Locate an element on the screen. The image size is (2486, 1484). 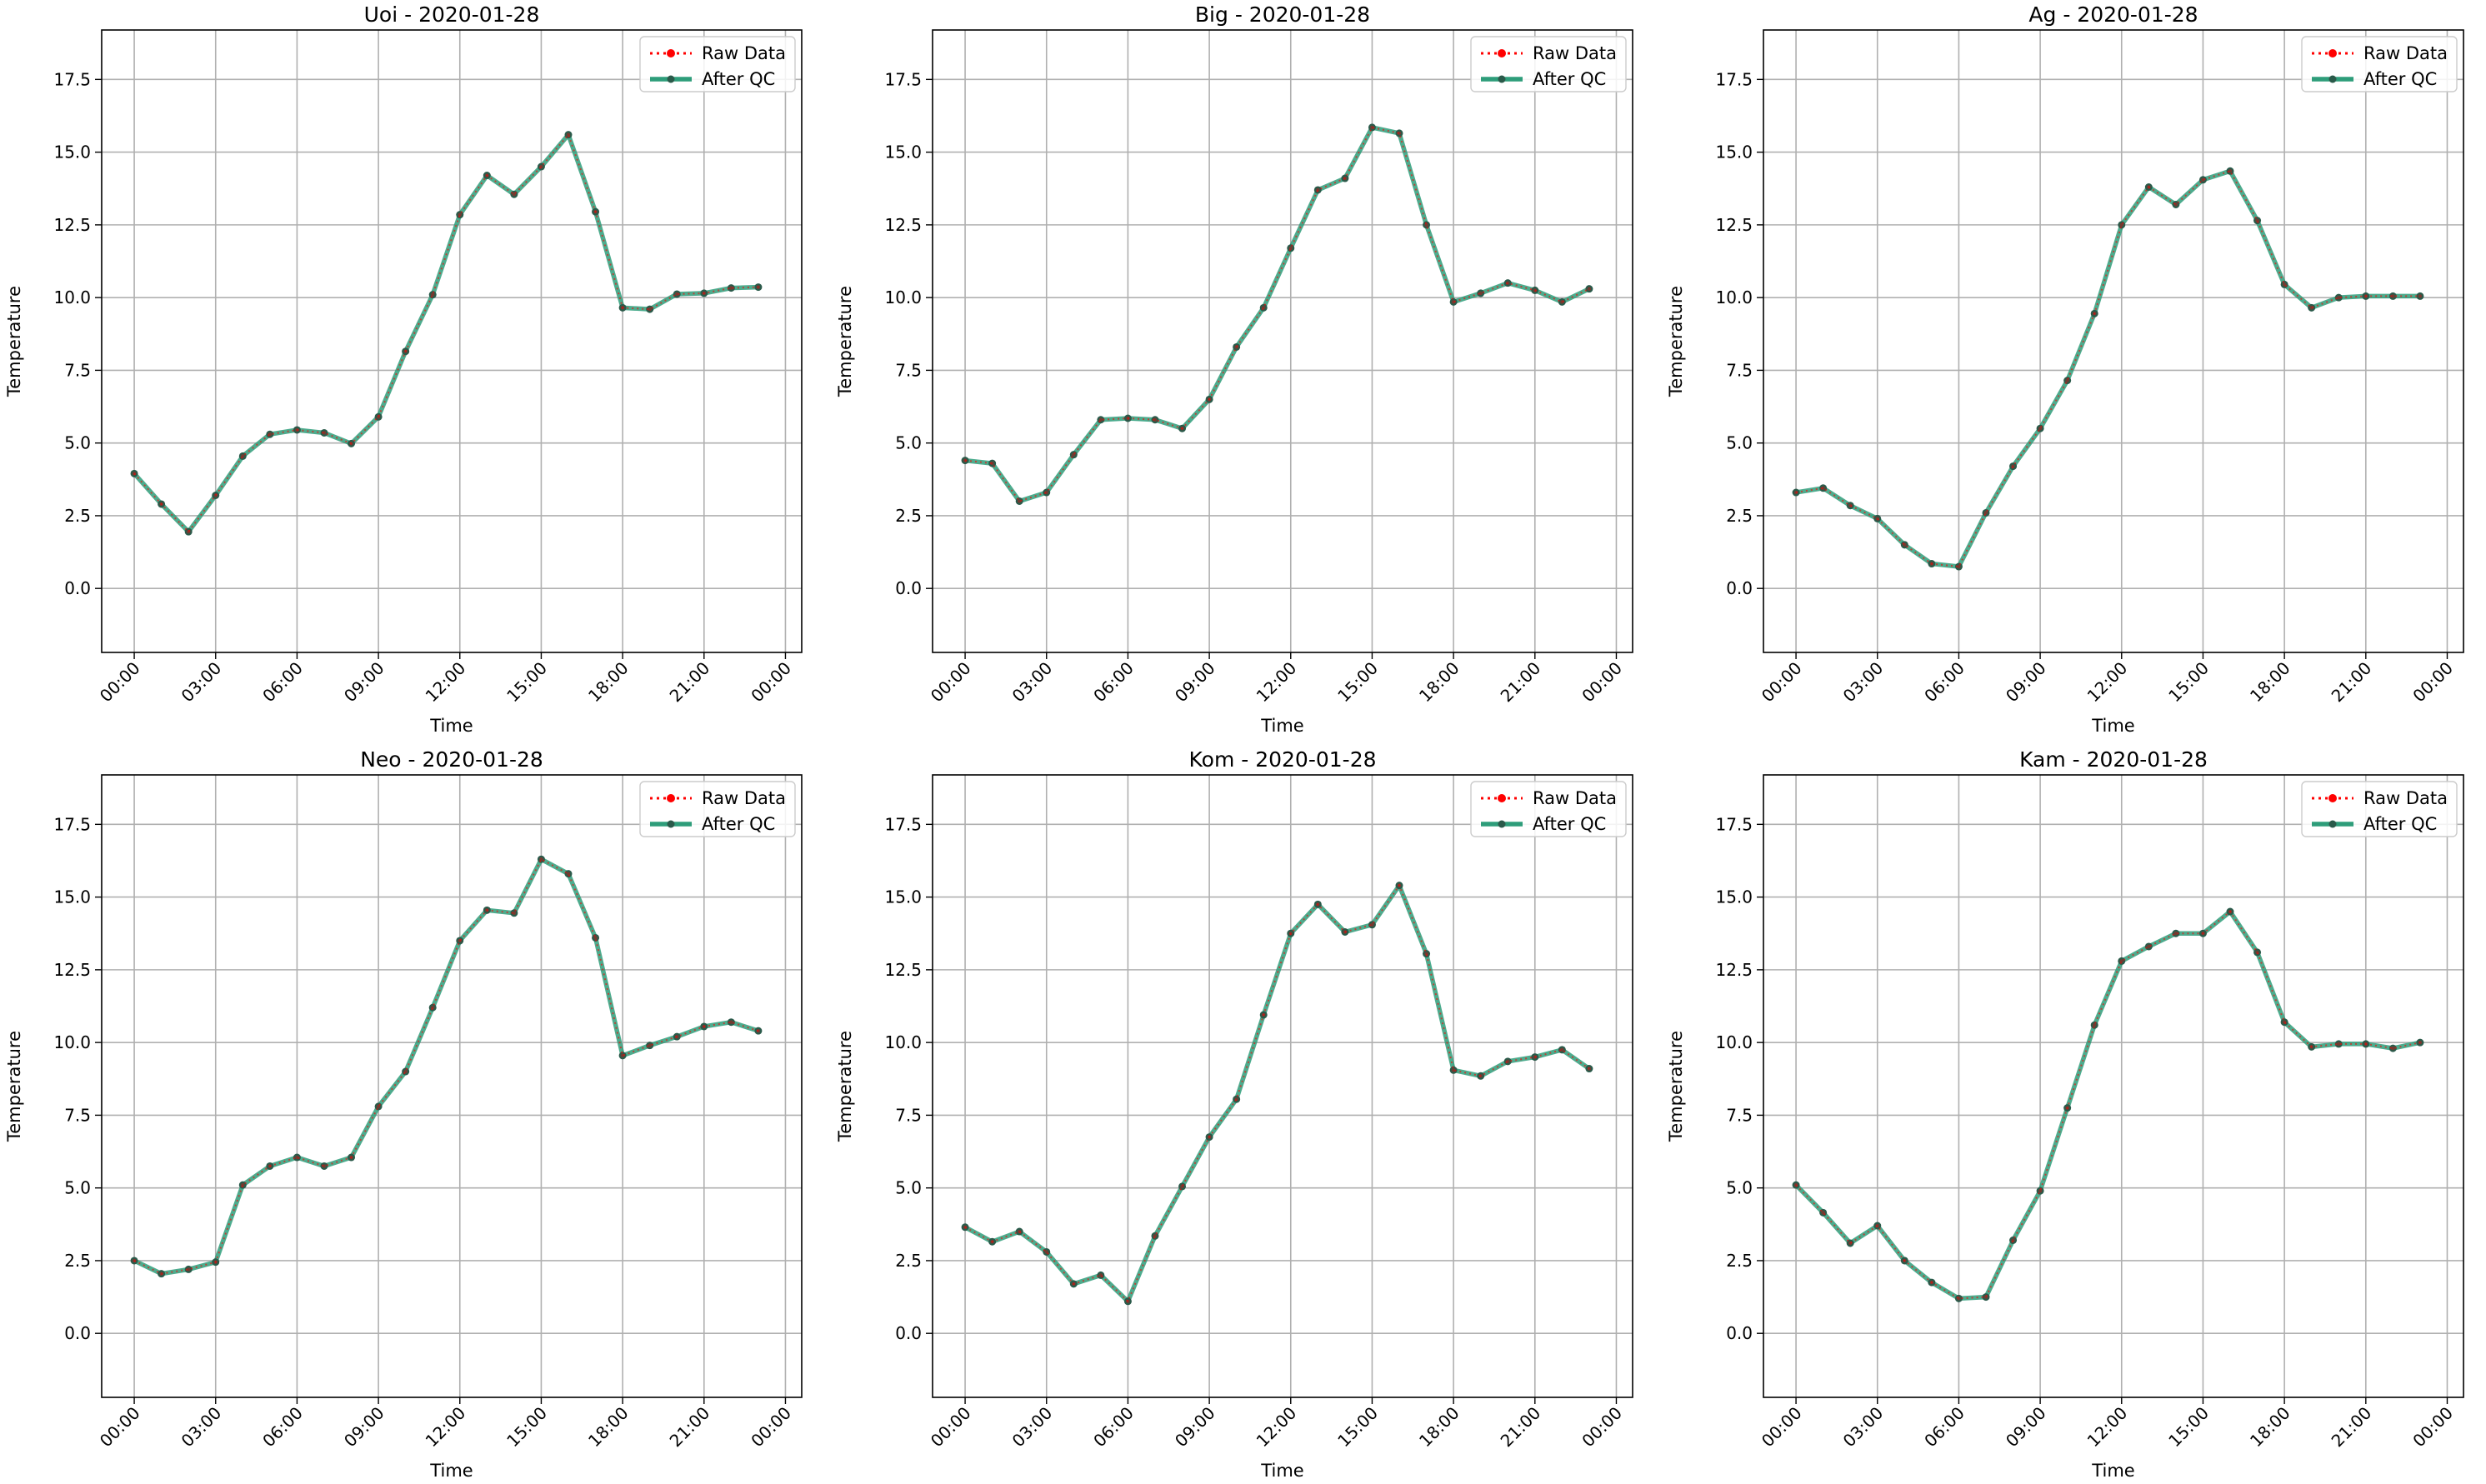
panel-title: Neo - 2020-01-28 is located at coordinates (452, 759).